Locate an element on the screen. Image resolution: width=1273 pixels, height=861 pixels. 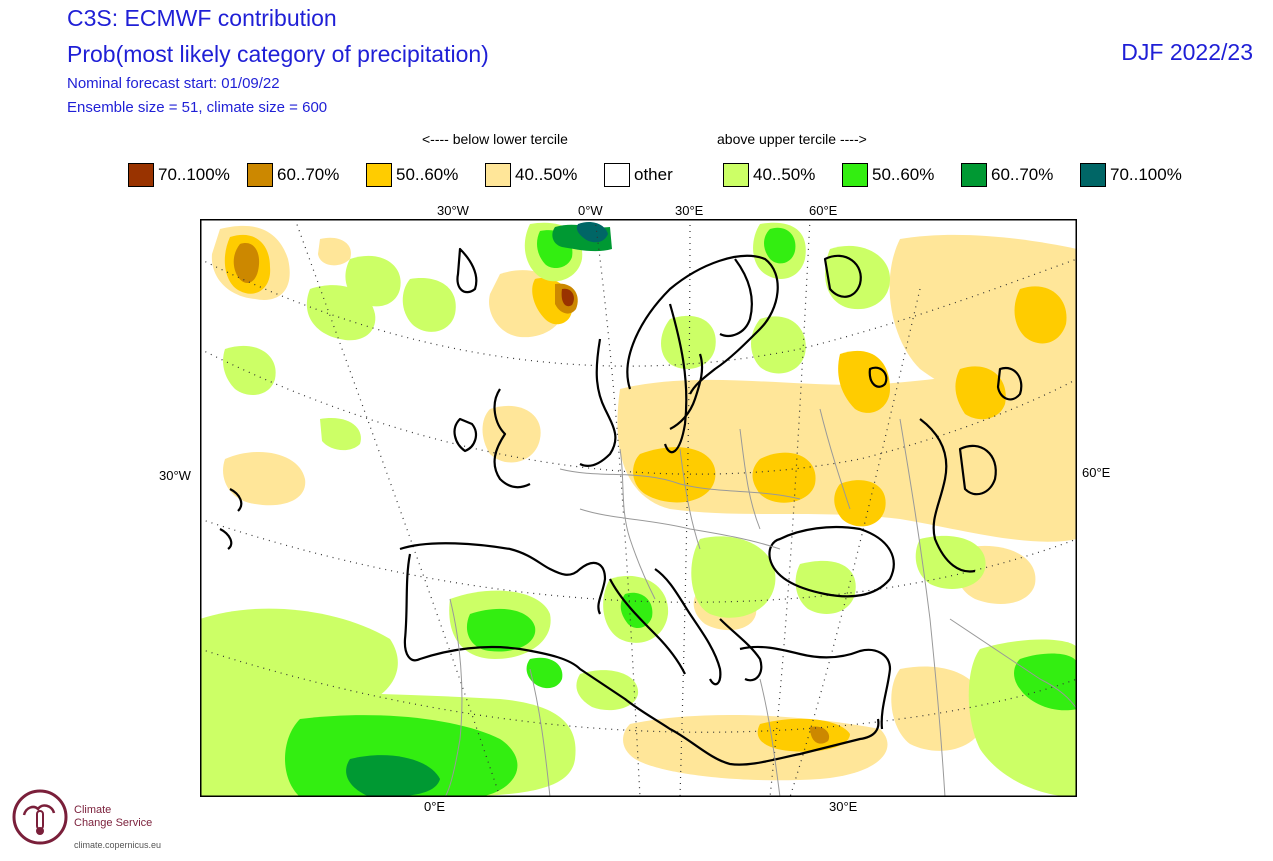
axis-label-top-60e: 60°E is located at coordinates (823, 210).